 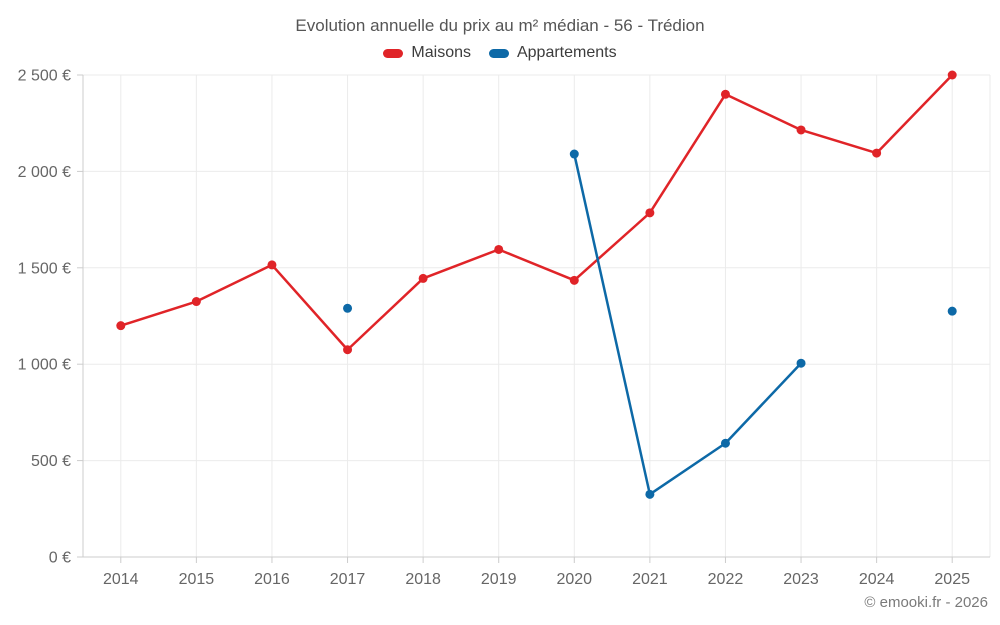 What do you see at coordinates (197, 579) in the screenshot?
I see `x-tick-label: 2015` at bounding box center [197, 579].